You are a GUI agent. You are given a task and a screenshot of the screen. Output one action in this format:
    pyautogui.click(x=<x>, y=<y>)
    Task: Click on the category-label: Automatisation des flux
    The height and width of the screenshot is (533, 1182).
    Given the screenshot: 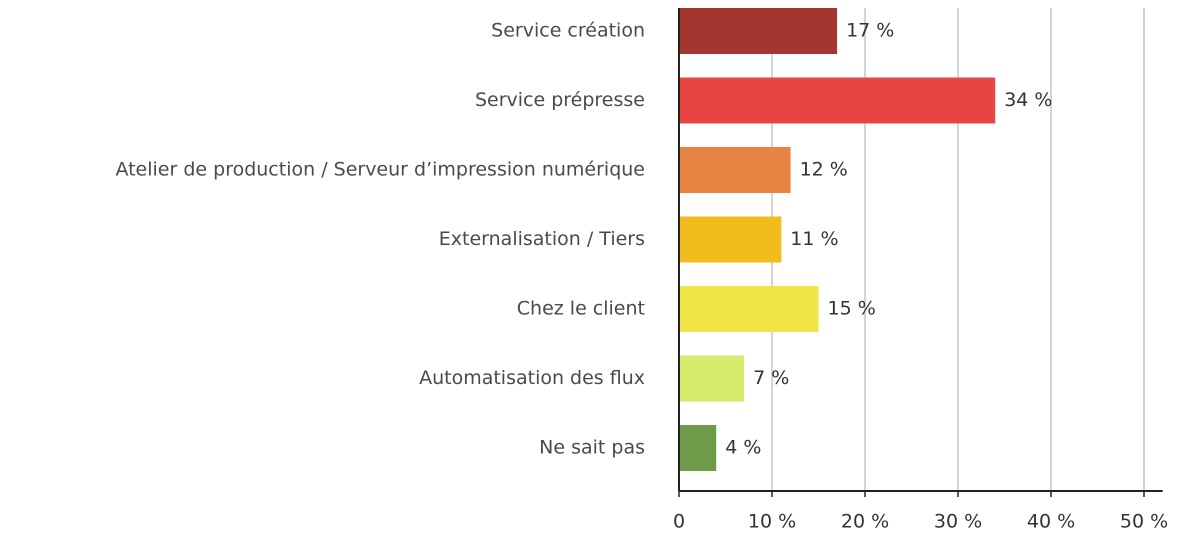 What is the action you would take?
    pyautogui.click(x=532, y=378)
    